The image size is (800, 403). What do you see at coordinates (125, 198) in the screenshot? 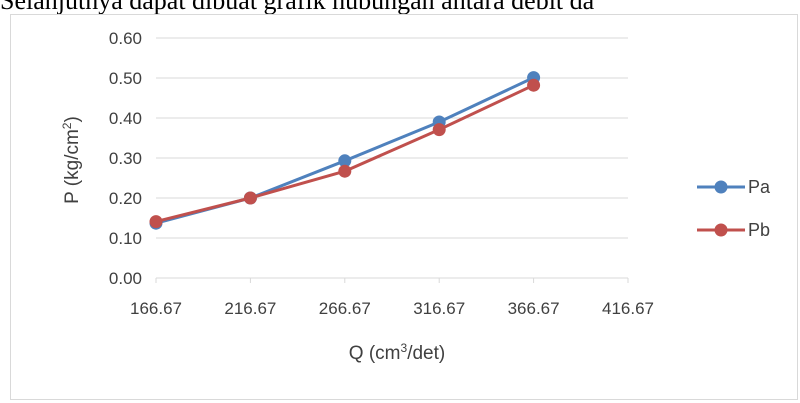
I see `y-tick-label: 0.20` at bounding box center [125, 198].